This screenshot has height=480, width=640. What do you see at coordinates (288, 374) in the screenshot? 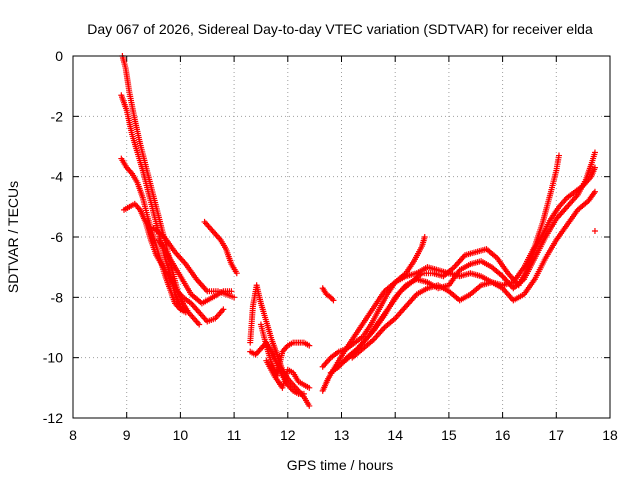
I see `series-track-k` at bounding box center [288, 374].